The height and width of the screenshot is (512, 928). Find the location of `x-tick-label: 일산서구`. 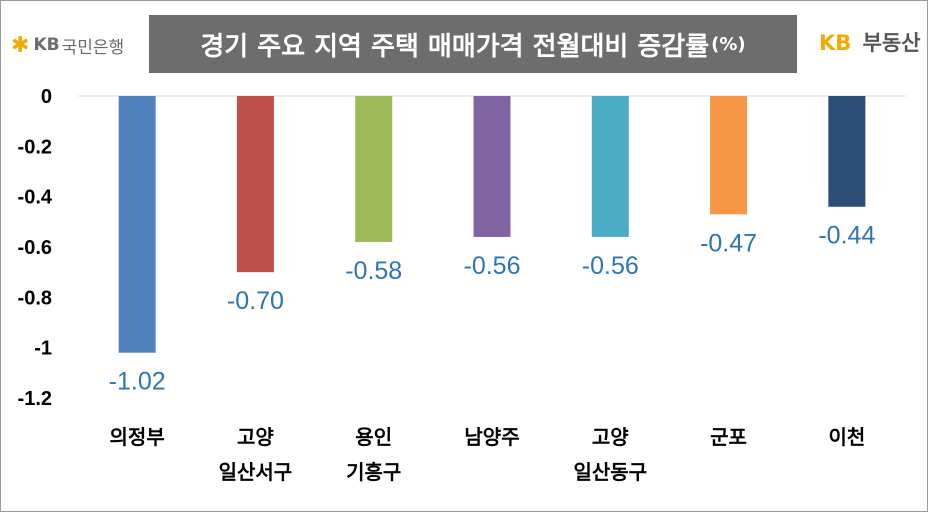

x-tick-label: 일산서구 is located at coordinates (256, 472).